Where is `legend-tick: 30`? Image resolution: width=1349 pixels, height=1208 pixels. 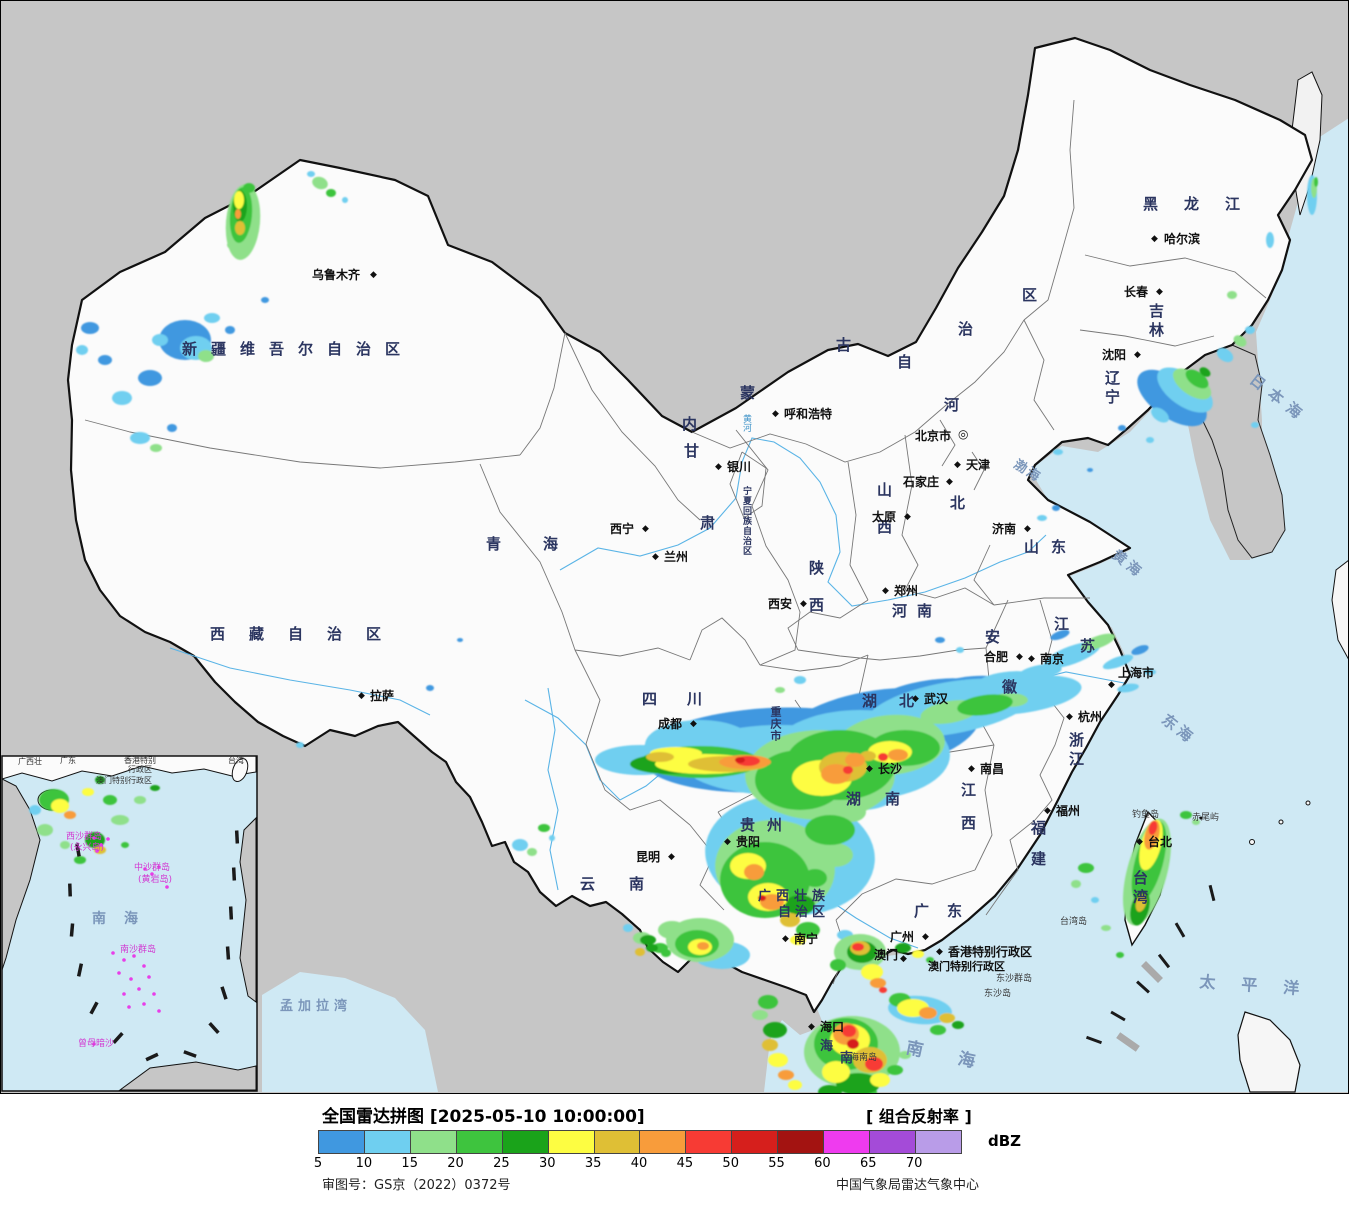
legend-tick: 30 is located at coordinates (547, 1163).